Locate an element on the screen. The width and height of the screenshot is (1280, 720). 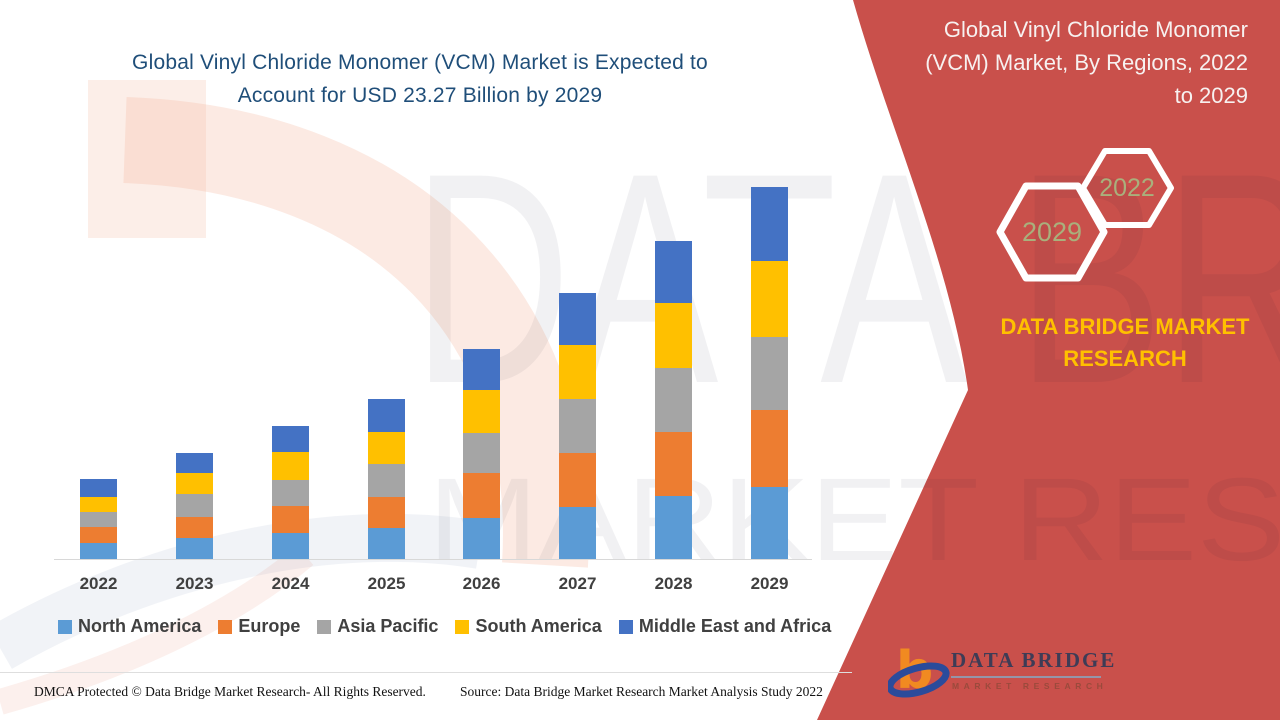
legend-item-north-america: North America is located at coordinates (129, 626).